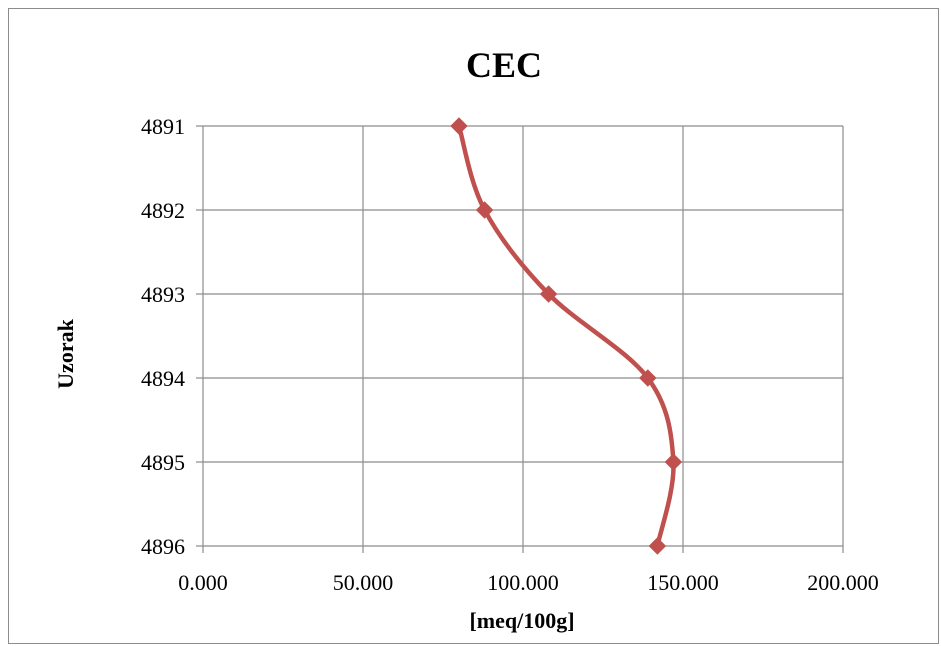 The image size is (941, 646). I want to click on y-axis-title: Uzorak, so click(65, 353).